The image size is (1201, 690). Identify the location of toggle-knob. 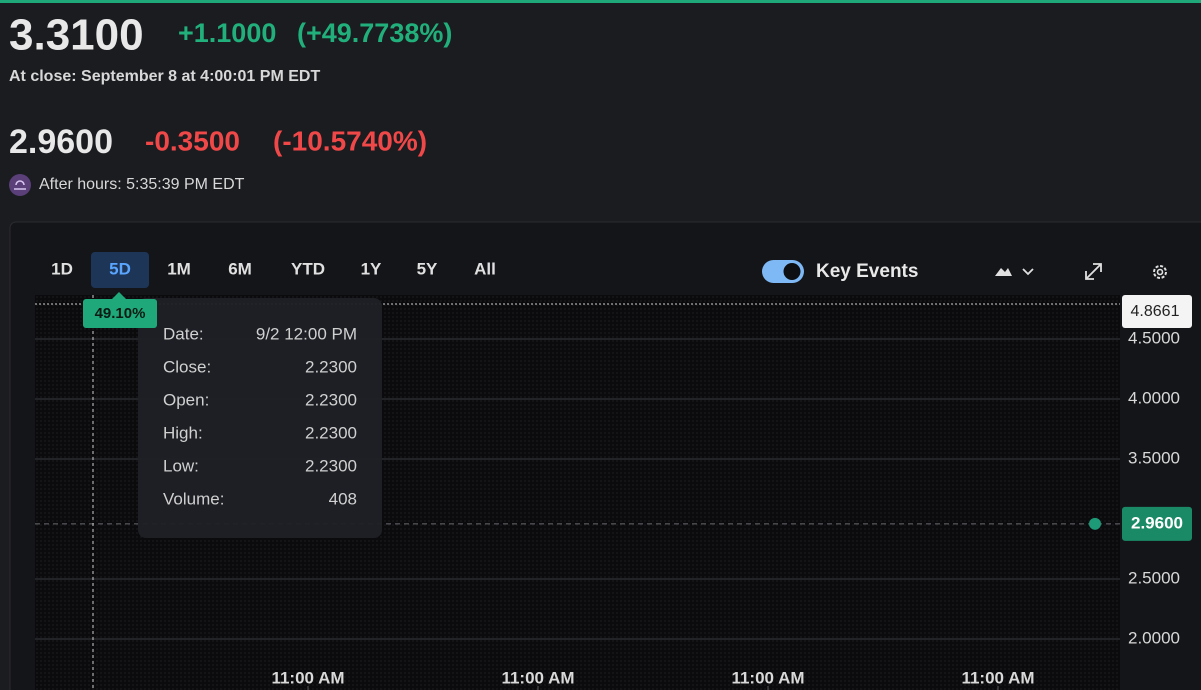
(792, 271).